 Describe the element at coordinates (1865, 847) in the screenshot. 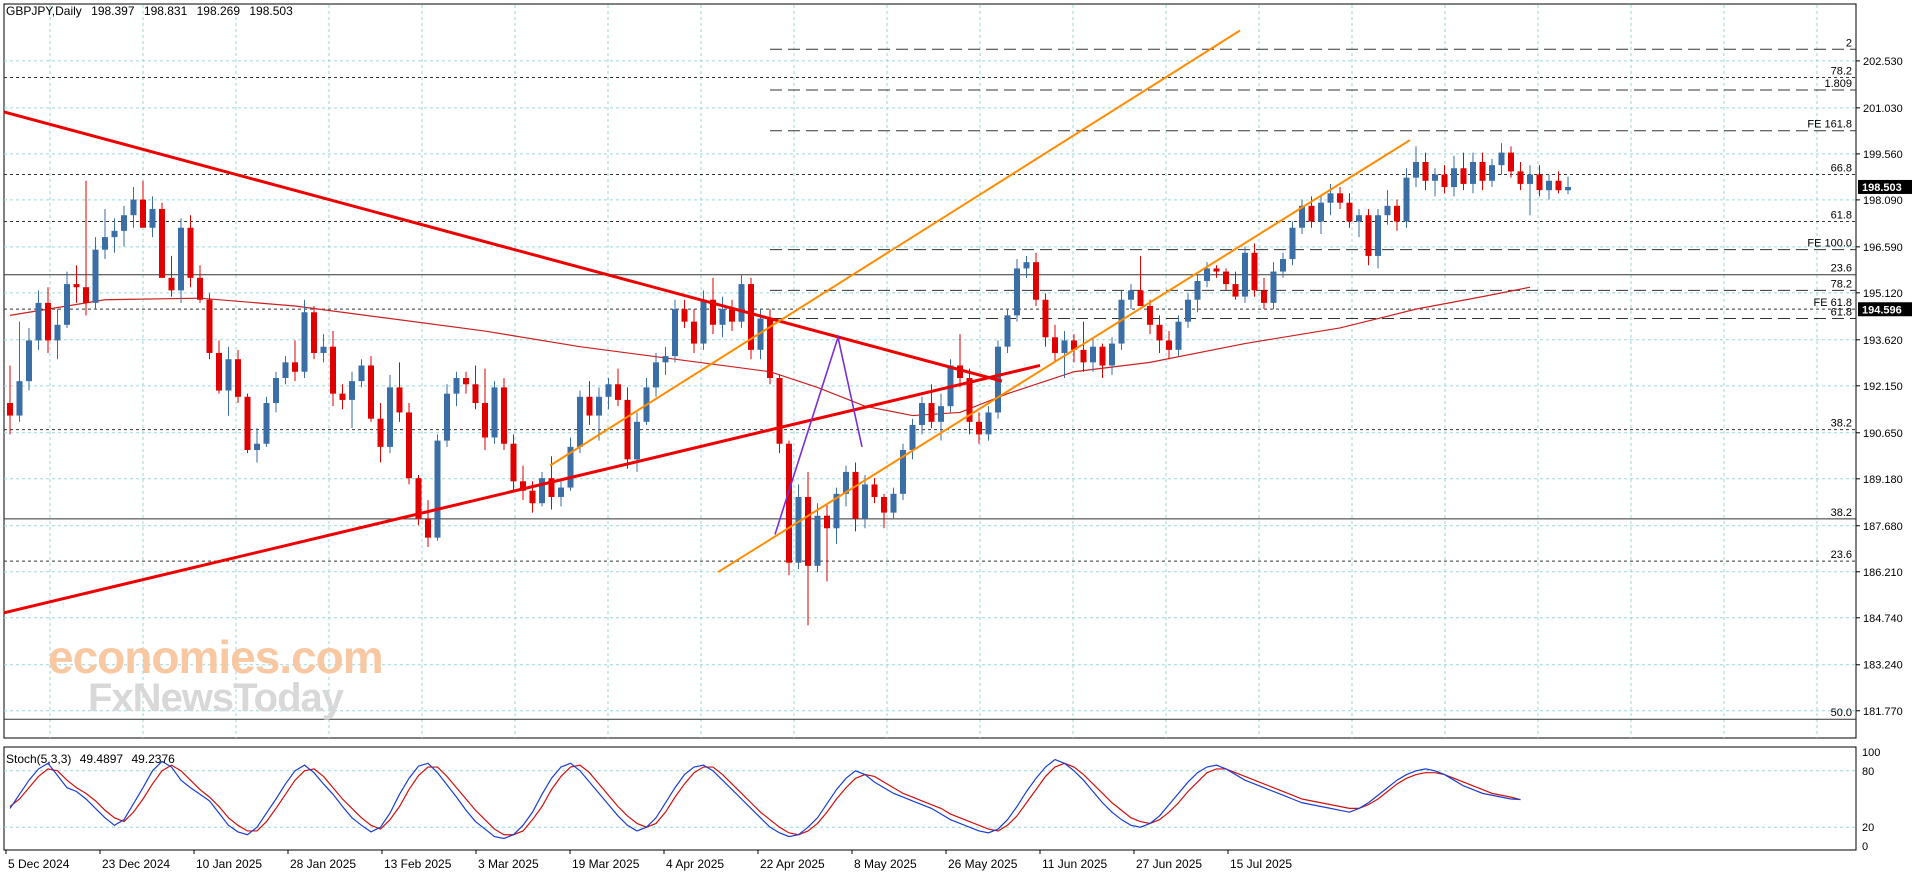

I see `stochastic-scale-label: 0` at that location.